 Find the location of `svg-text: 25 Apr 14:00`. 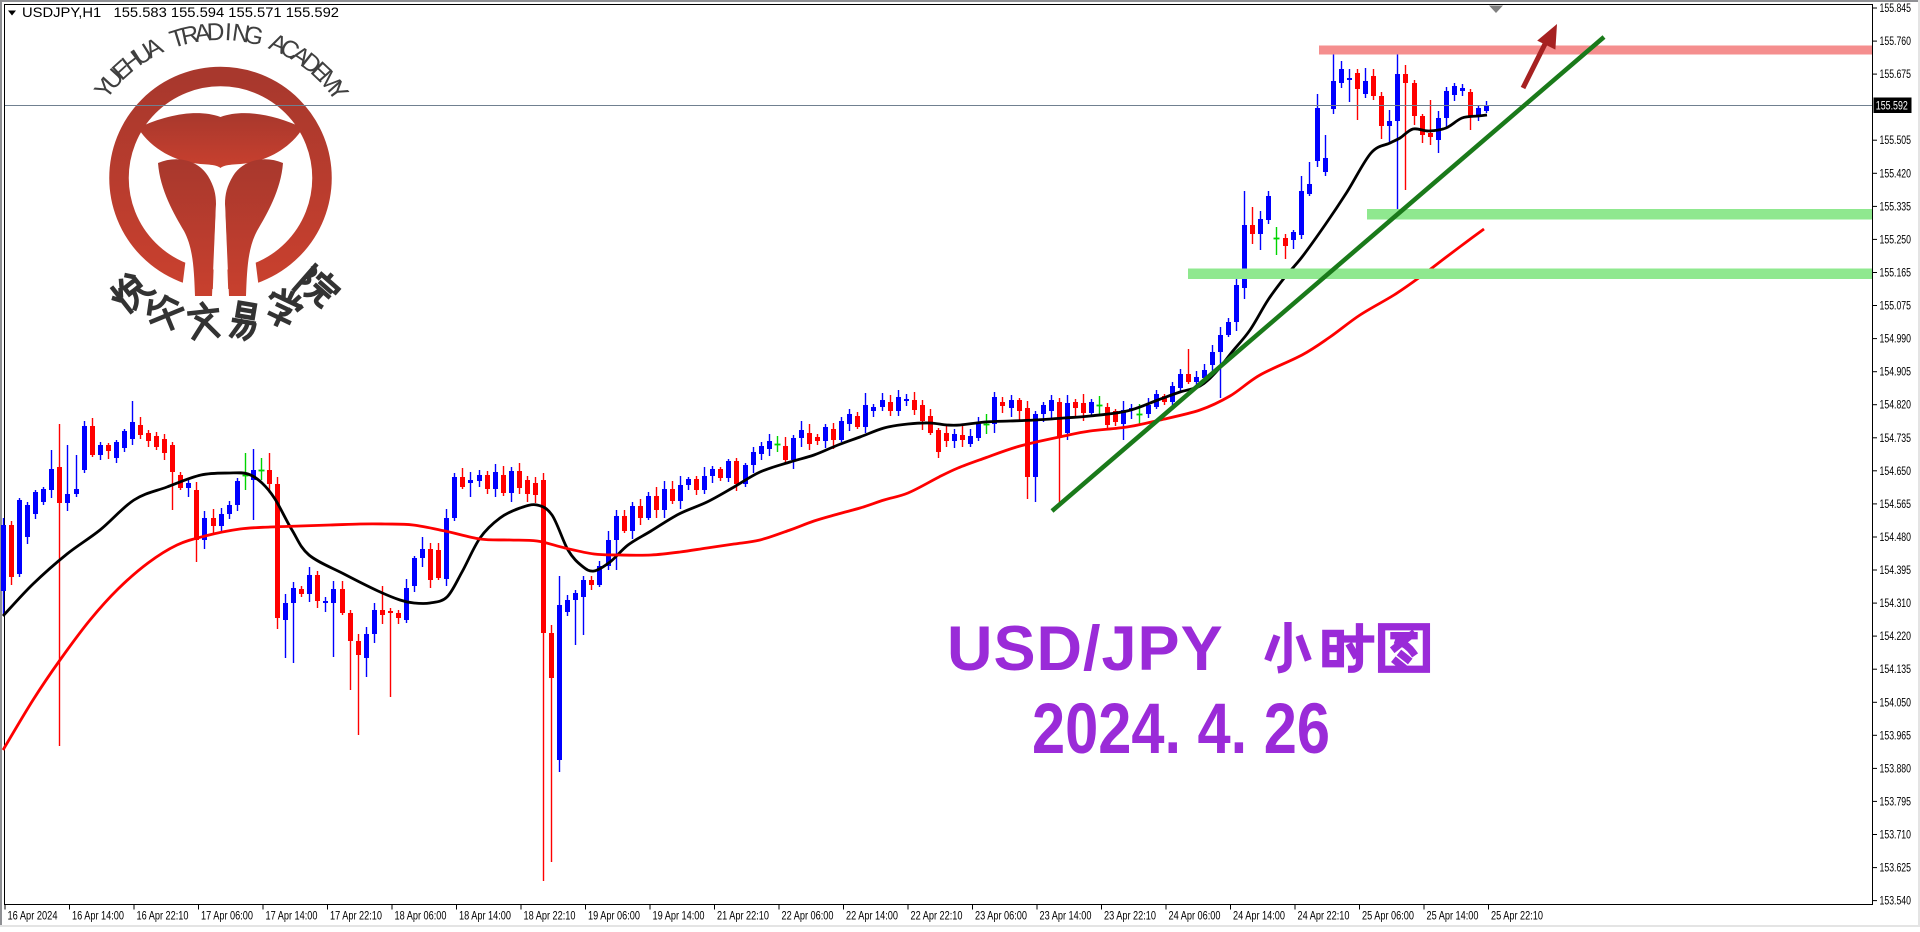

svg-text: 25 Apr 14:00 is located at coordinates (1453, 917).